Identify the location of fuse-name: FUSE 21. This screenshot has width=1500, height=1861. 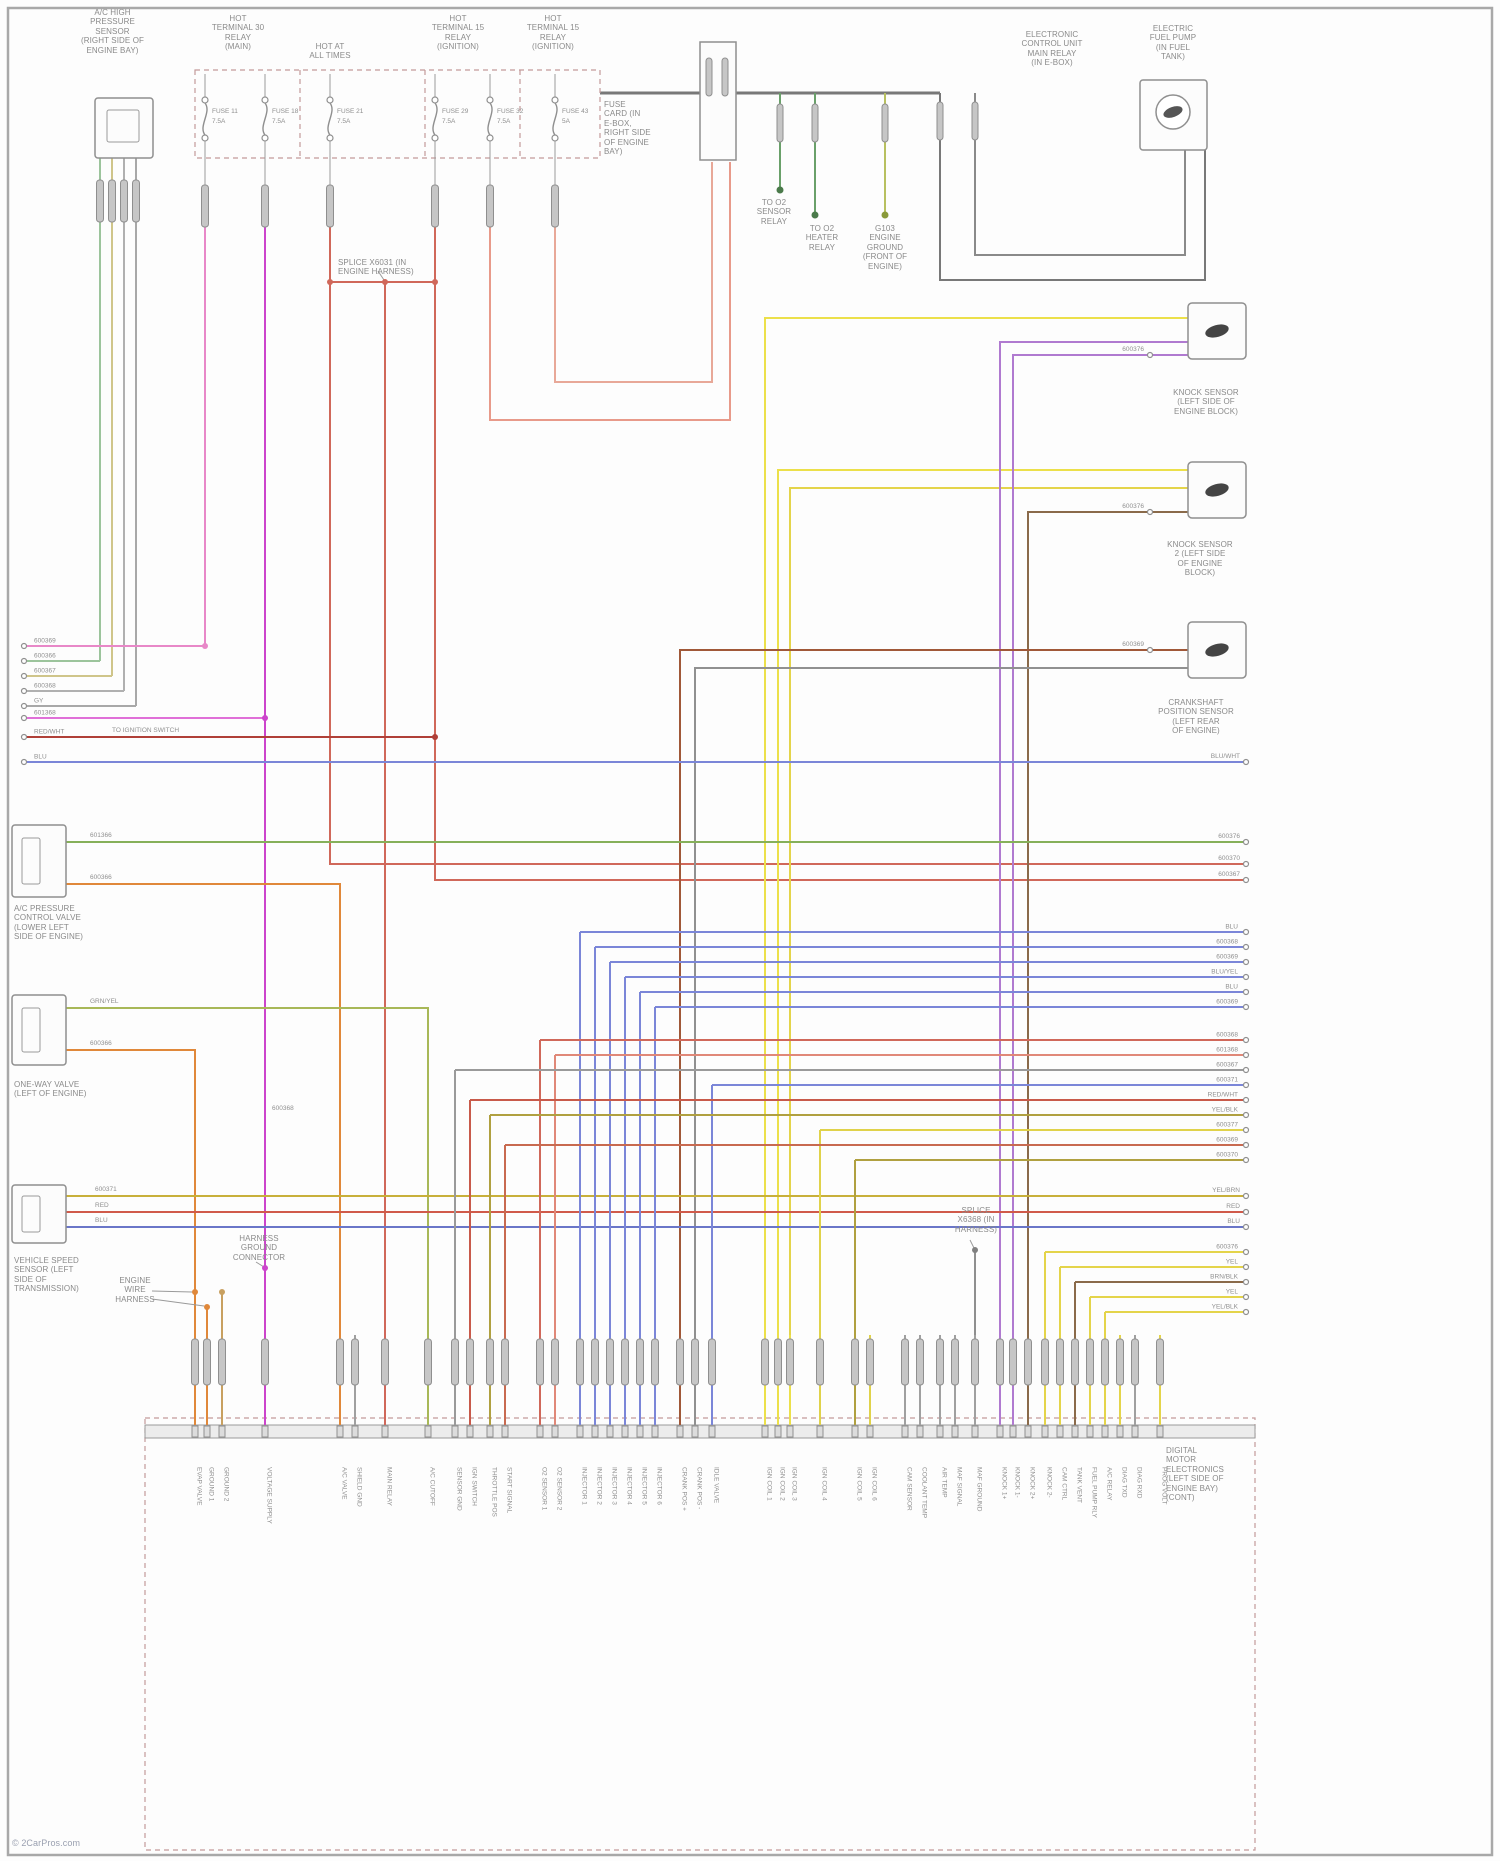
(350, 111).